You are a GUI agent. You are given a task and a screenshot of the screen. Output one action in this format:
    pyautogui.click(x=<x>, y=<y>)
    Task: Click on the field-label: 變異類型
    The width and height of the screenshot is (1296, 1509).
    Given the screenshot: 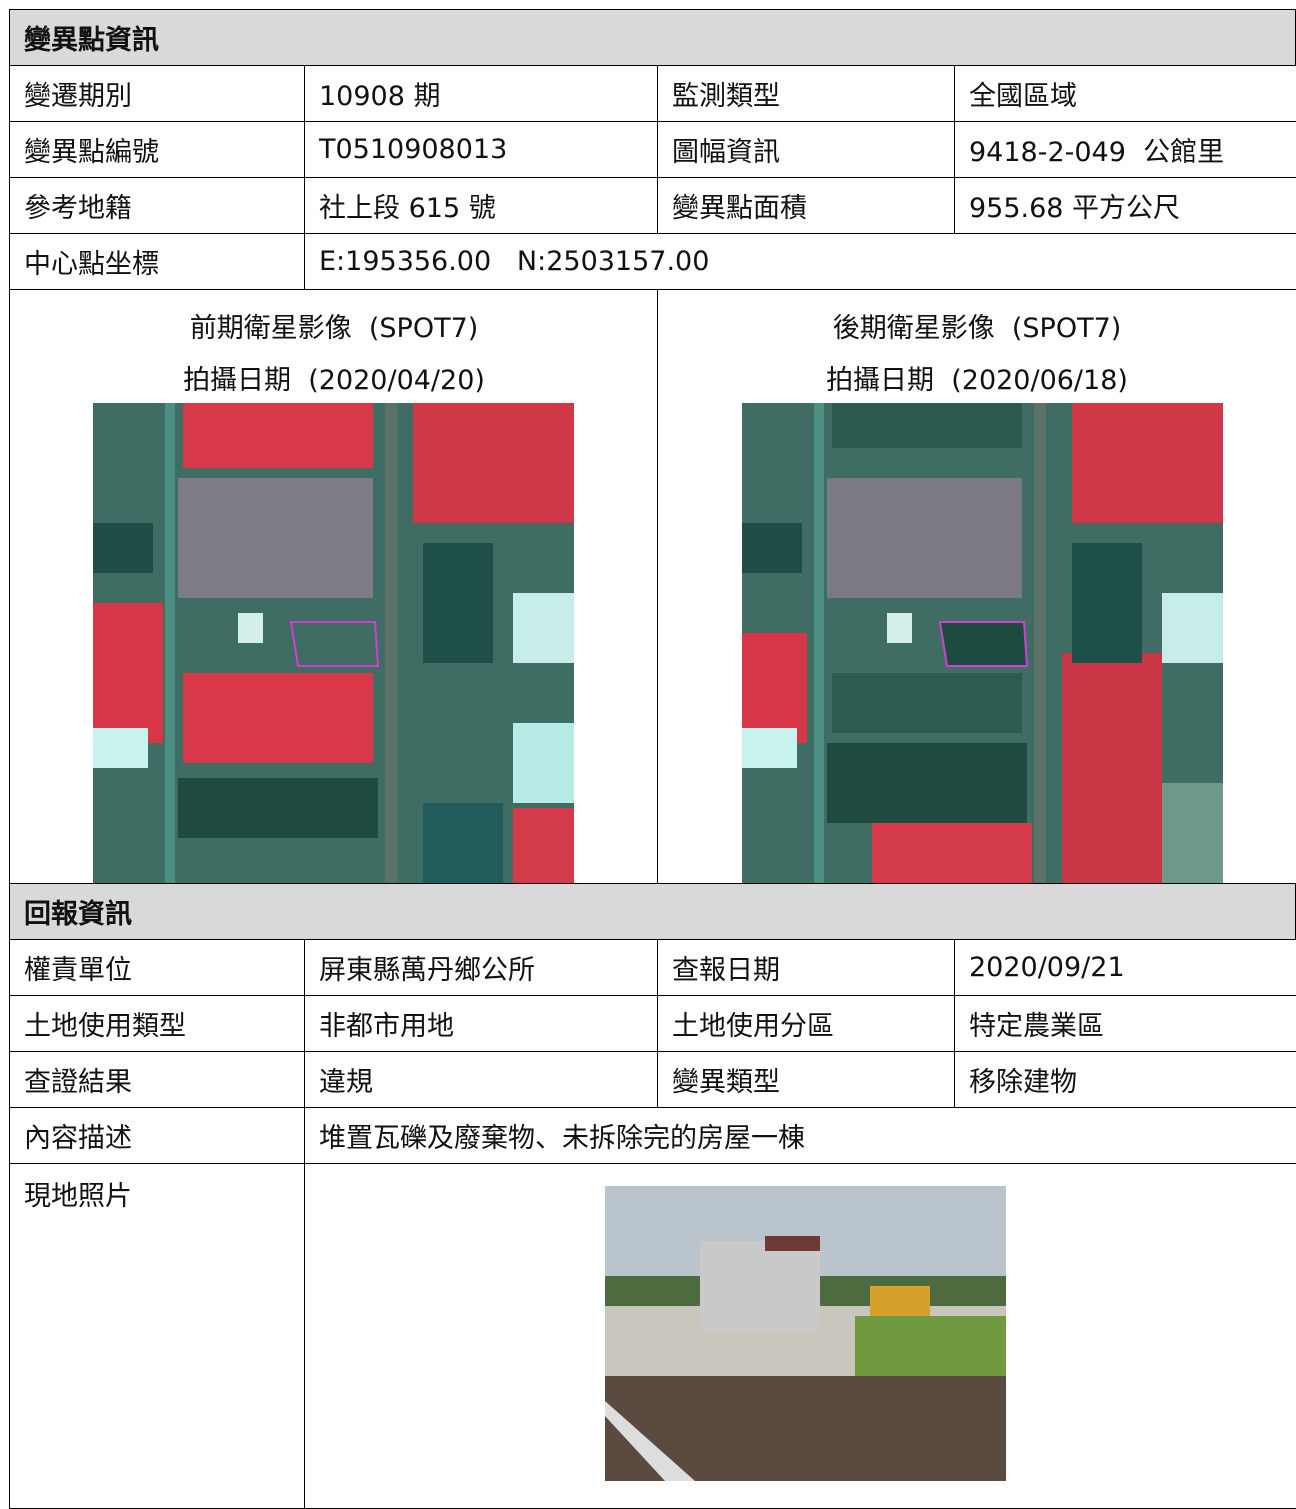 What is the action you would take?
    pyautogui.click(x=806, y=1079)
    